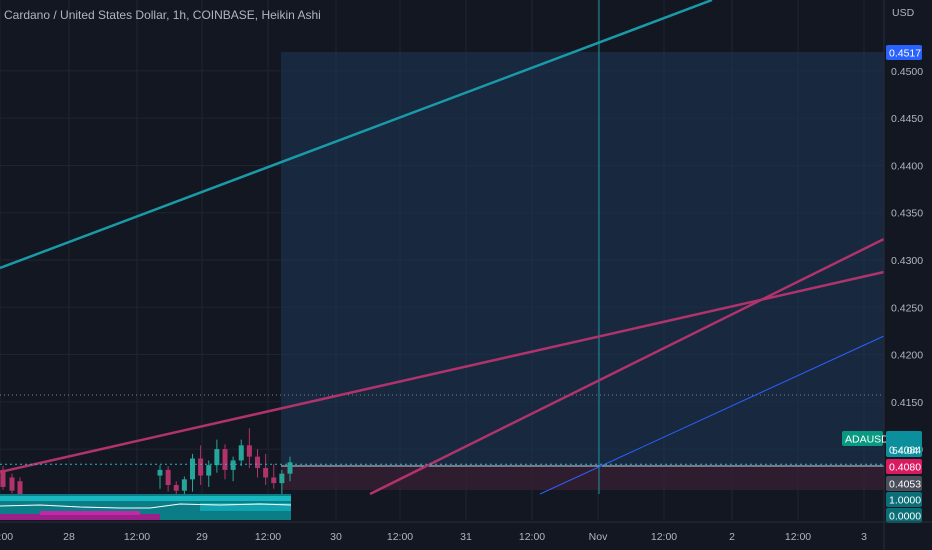 The width and height of the screenshot is (932, 550). I want to click on oscillator-line, so click(146, 506).